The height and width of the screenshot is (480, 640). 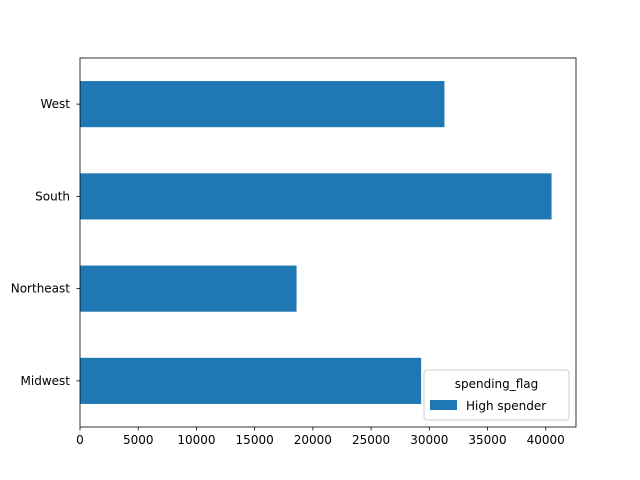 I want to click on legend: spending_flag High spender, so click(x=496, y=395).